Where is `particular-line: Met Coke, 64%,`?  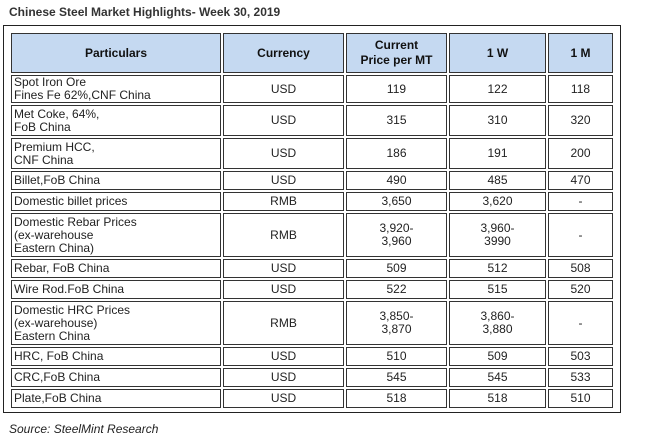 particular-line: Met Coke, 64%, is located at coordinates (57, 113).